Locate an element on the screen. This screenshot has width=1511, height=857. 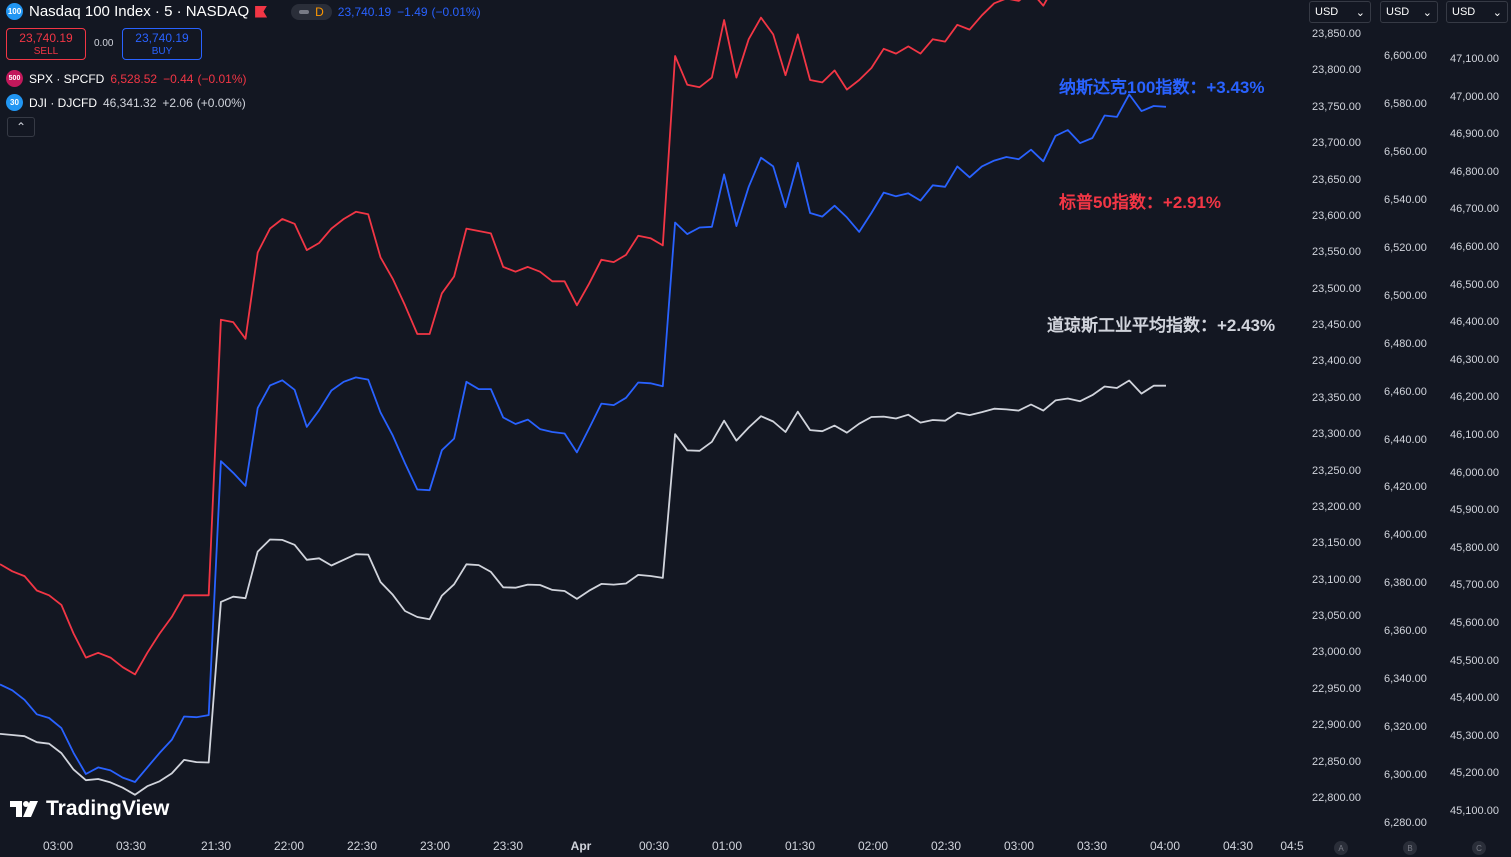
compare-row-spx: 500 SPX · SPCFD 6,528.52 −0.44 (−0.01%) is located at coordinates (126, 78).